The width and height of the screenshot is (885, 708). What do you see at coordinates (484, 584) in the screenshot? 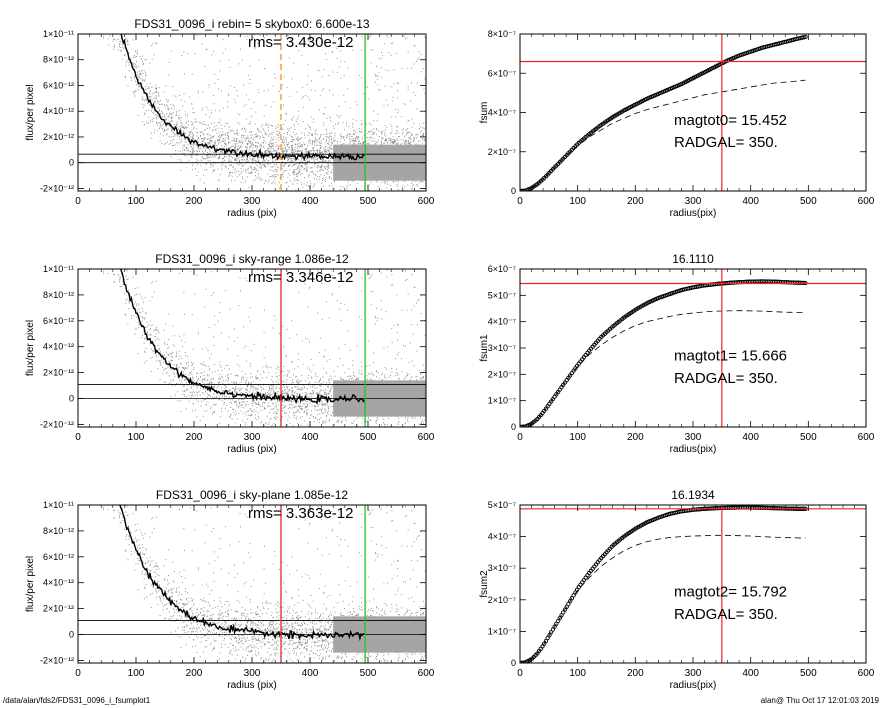
I see `y-axis-label: fsum2` at bounding box center [484, 584].